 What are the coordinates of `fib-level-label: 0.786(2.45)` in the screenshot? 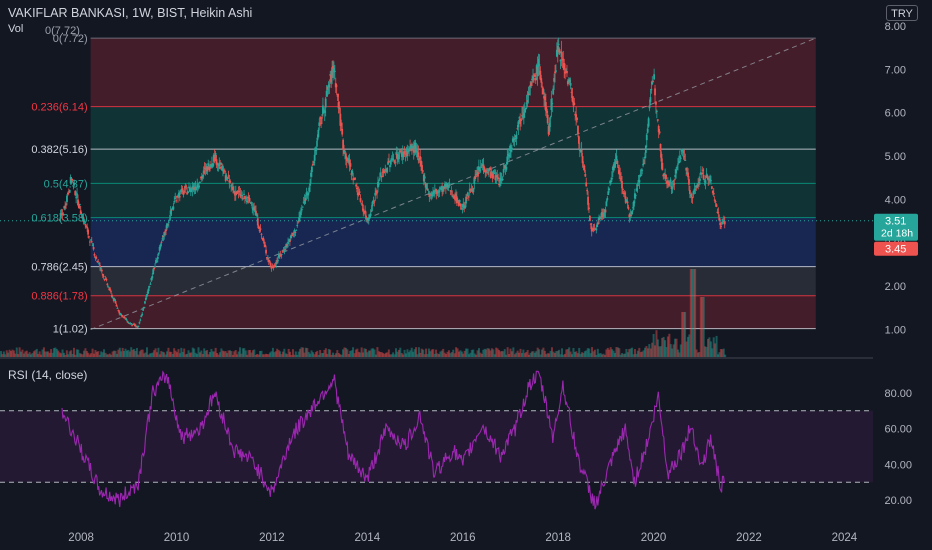 It's located at (59, 268).